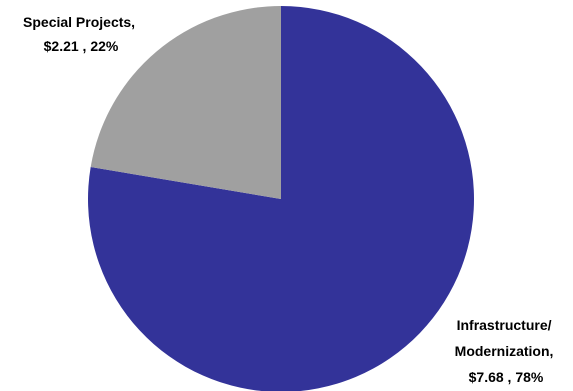 This screenshot has width=573, height=391. I want to click on slice-label-infrastructure-line-1: Infrastructure/, so click(504, 325).